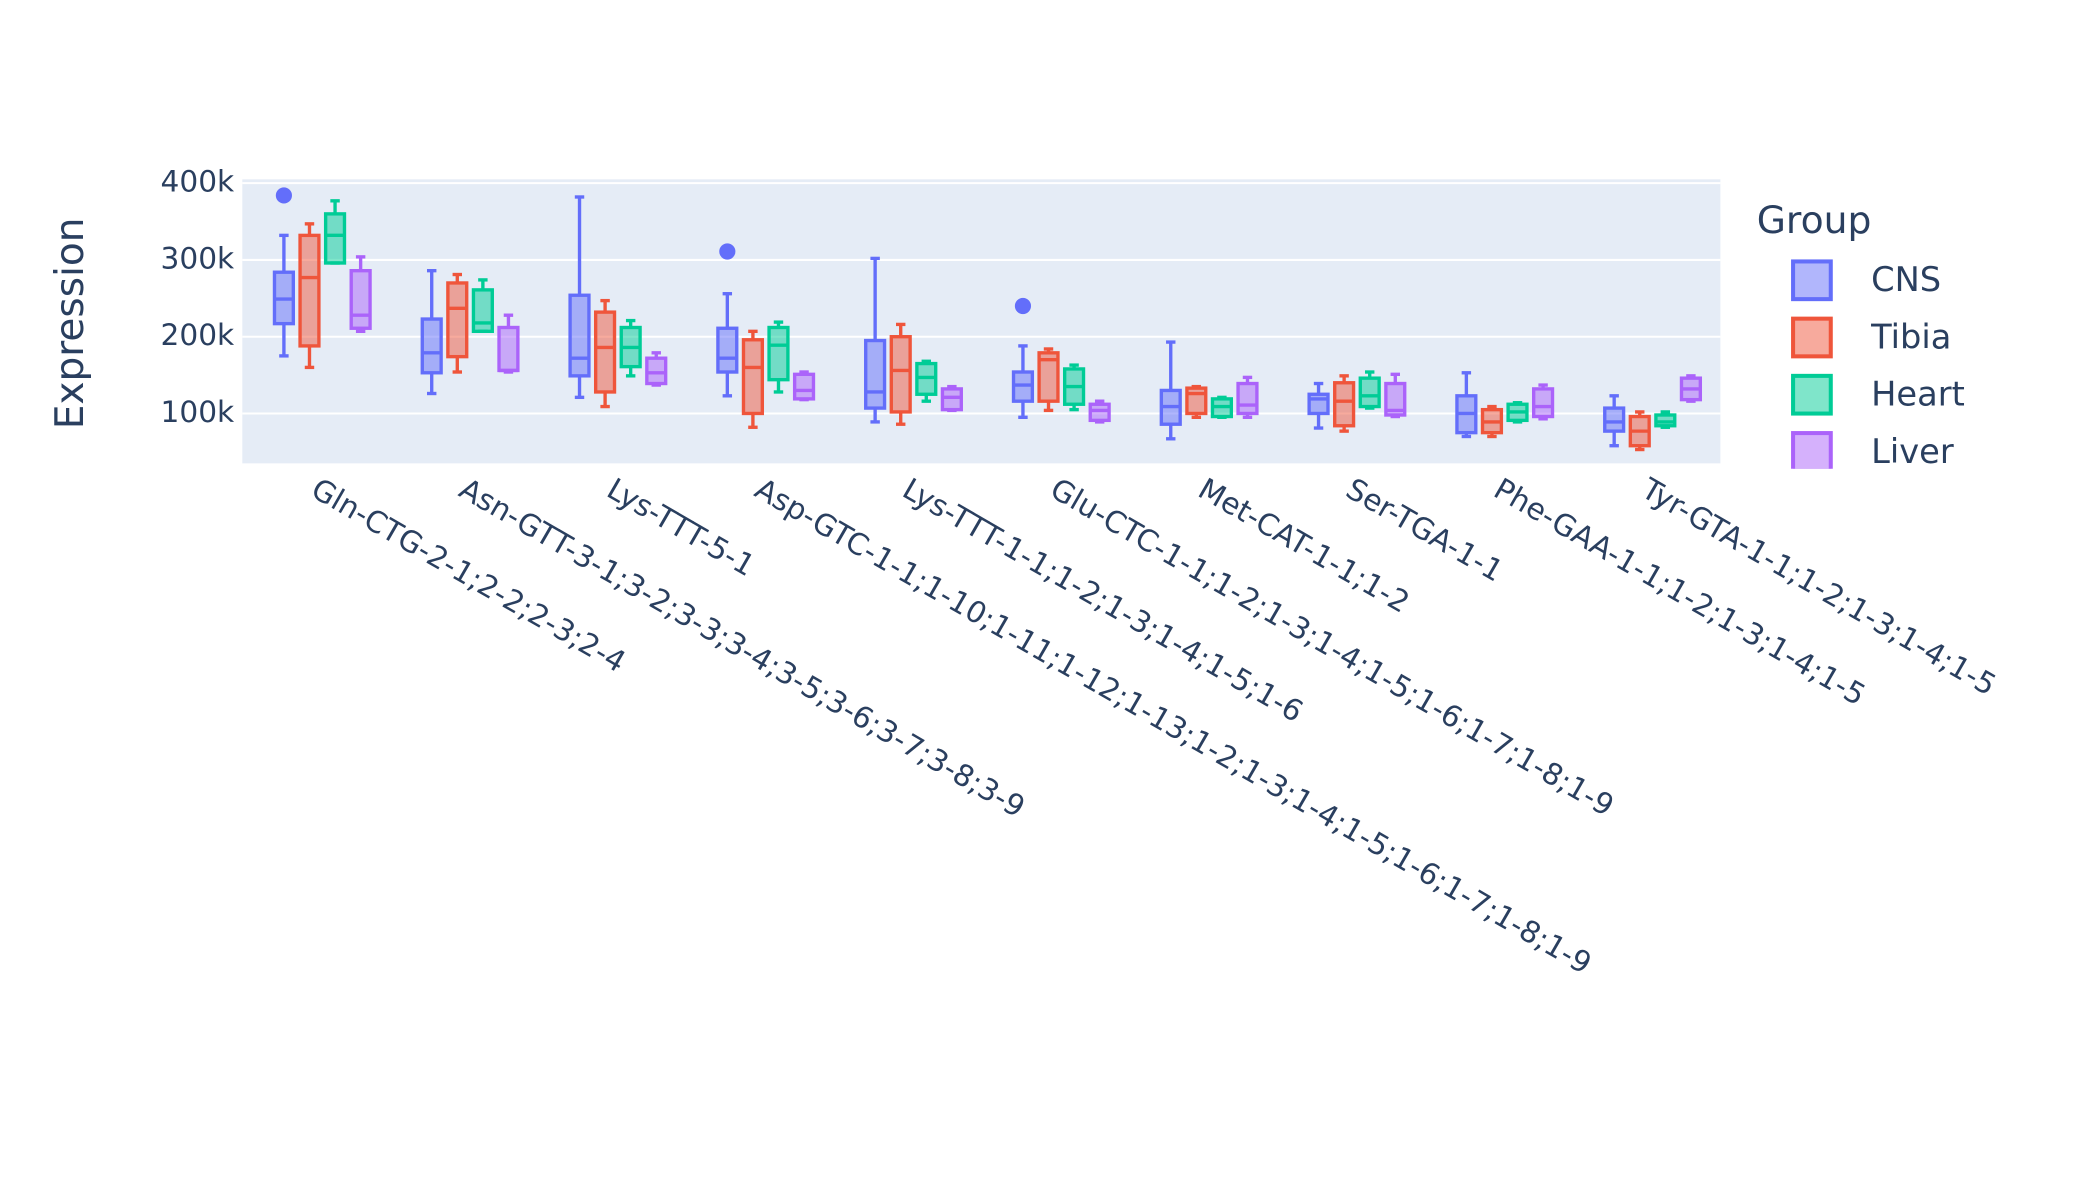  Describe the element at coordinates (198, 258) in the screenshot. I see `y-tick-label: 300k` at that location.